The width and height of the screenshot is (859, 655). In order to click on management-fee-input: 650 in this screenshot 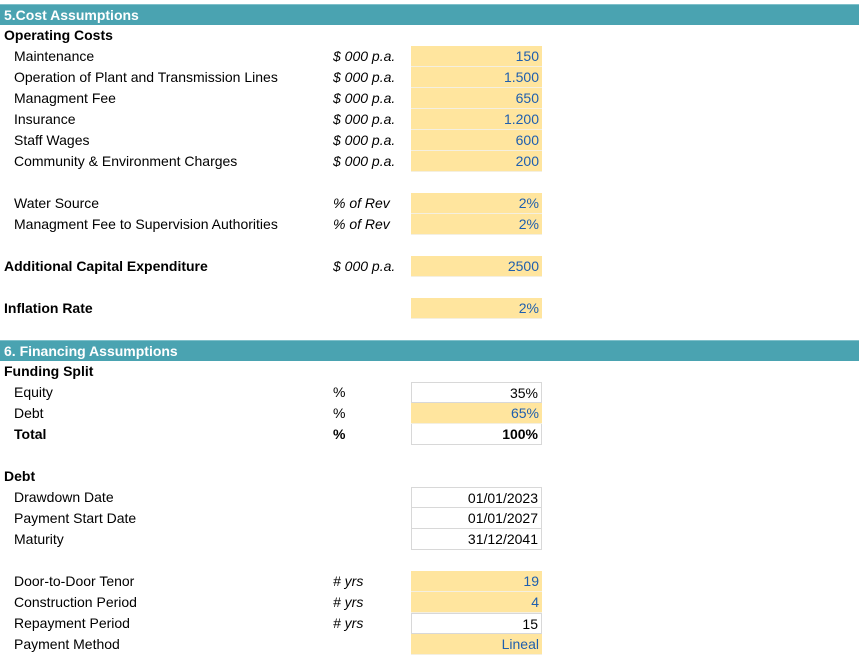, I will do `click(476, 98)`.